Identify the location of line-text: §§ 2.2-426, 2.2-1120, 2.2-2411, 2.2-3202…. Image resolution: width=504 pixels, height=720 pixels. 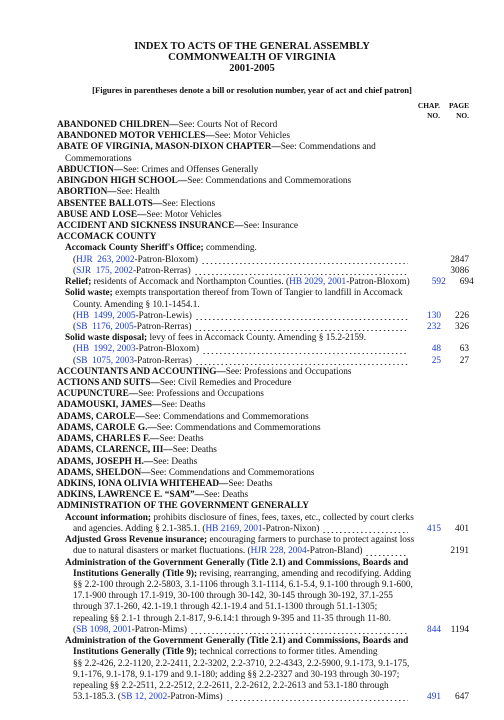
(233, 664).